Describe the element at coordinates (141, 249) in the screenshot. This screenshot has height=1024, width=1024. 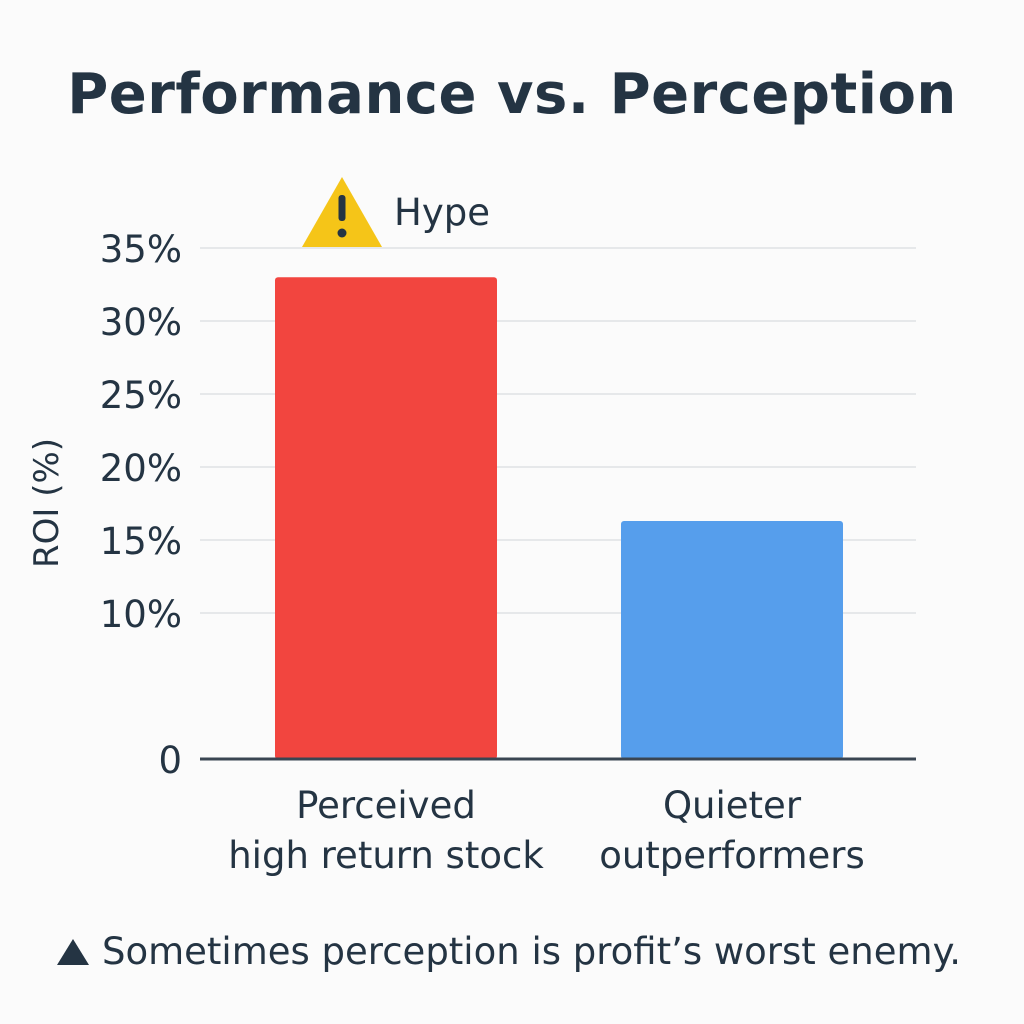
I see `y-tick-label: 35%` at that location.